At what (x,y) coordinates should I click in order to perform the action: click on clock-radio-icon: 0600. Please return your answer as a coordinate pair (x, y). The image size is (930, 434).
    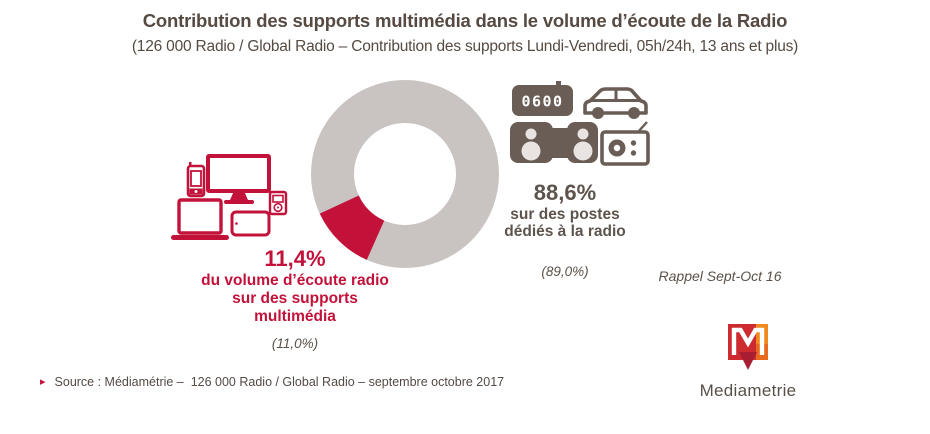
    Looking at the image, I should click on (542, 98).